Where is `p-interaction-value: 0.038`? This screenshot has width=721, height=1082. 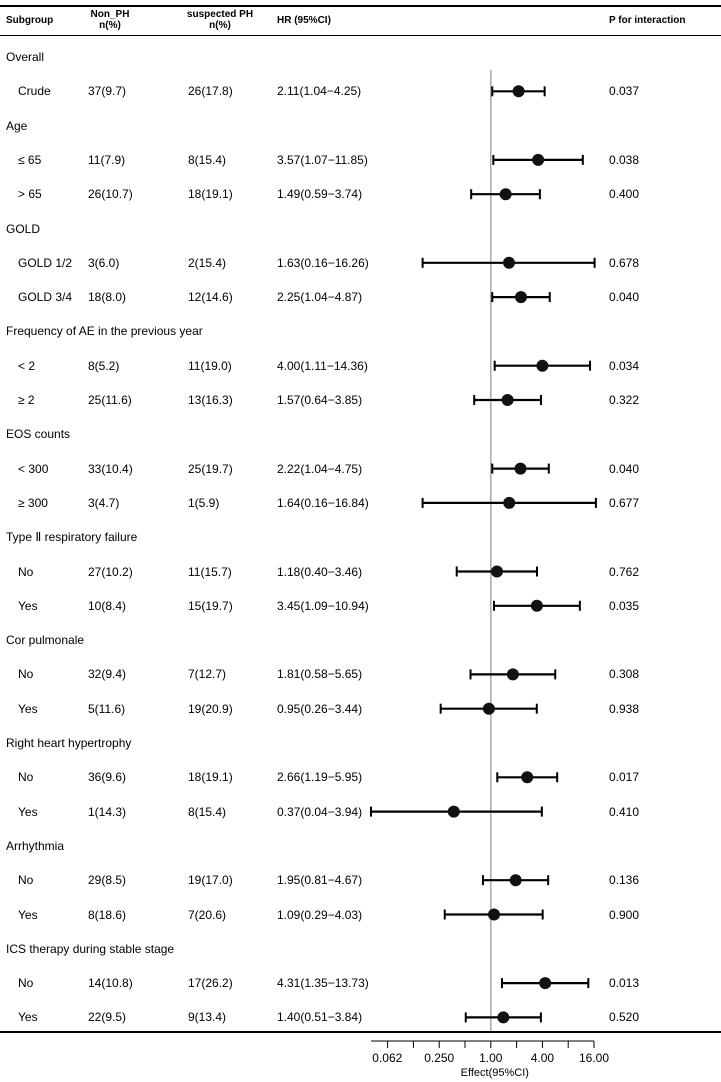 p-interaction-value: 0.038 is located at coordinates (624, 159).